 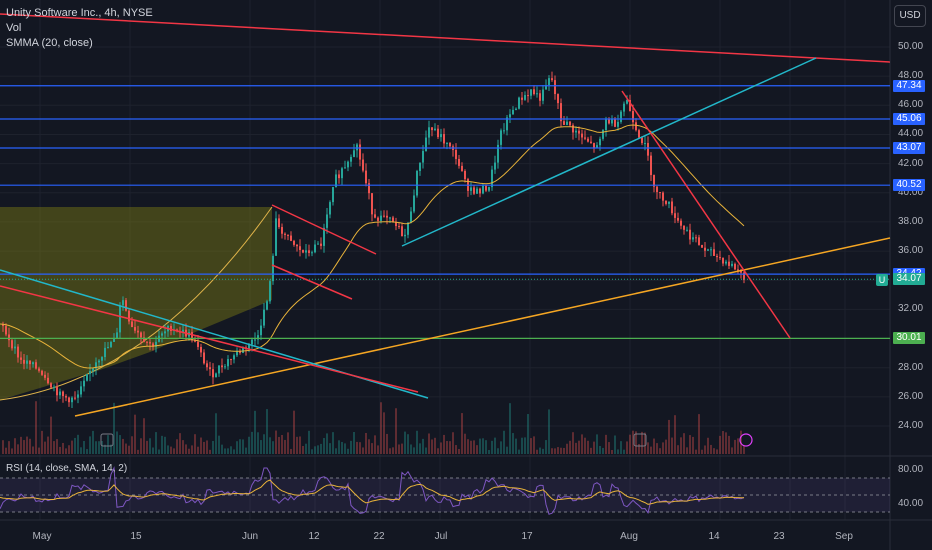 I want to click on price-tick: 40.00, so click(x=911, y=192).